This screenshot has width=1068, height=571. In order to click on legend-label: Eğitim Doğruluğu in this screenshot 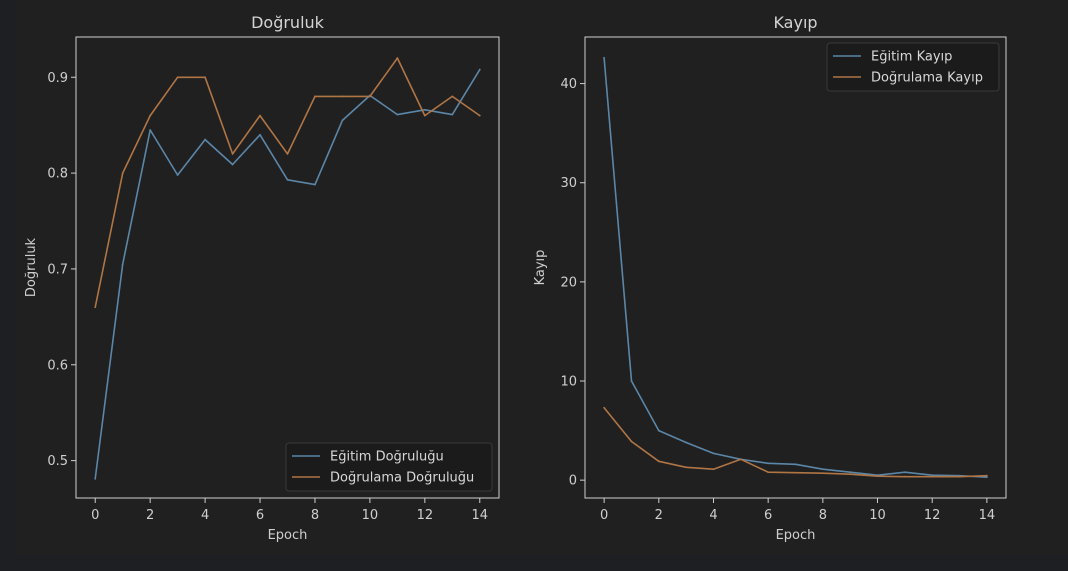, I will do `click(387, 457)`.